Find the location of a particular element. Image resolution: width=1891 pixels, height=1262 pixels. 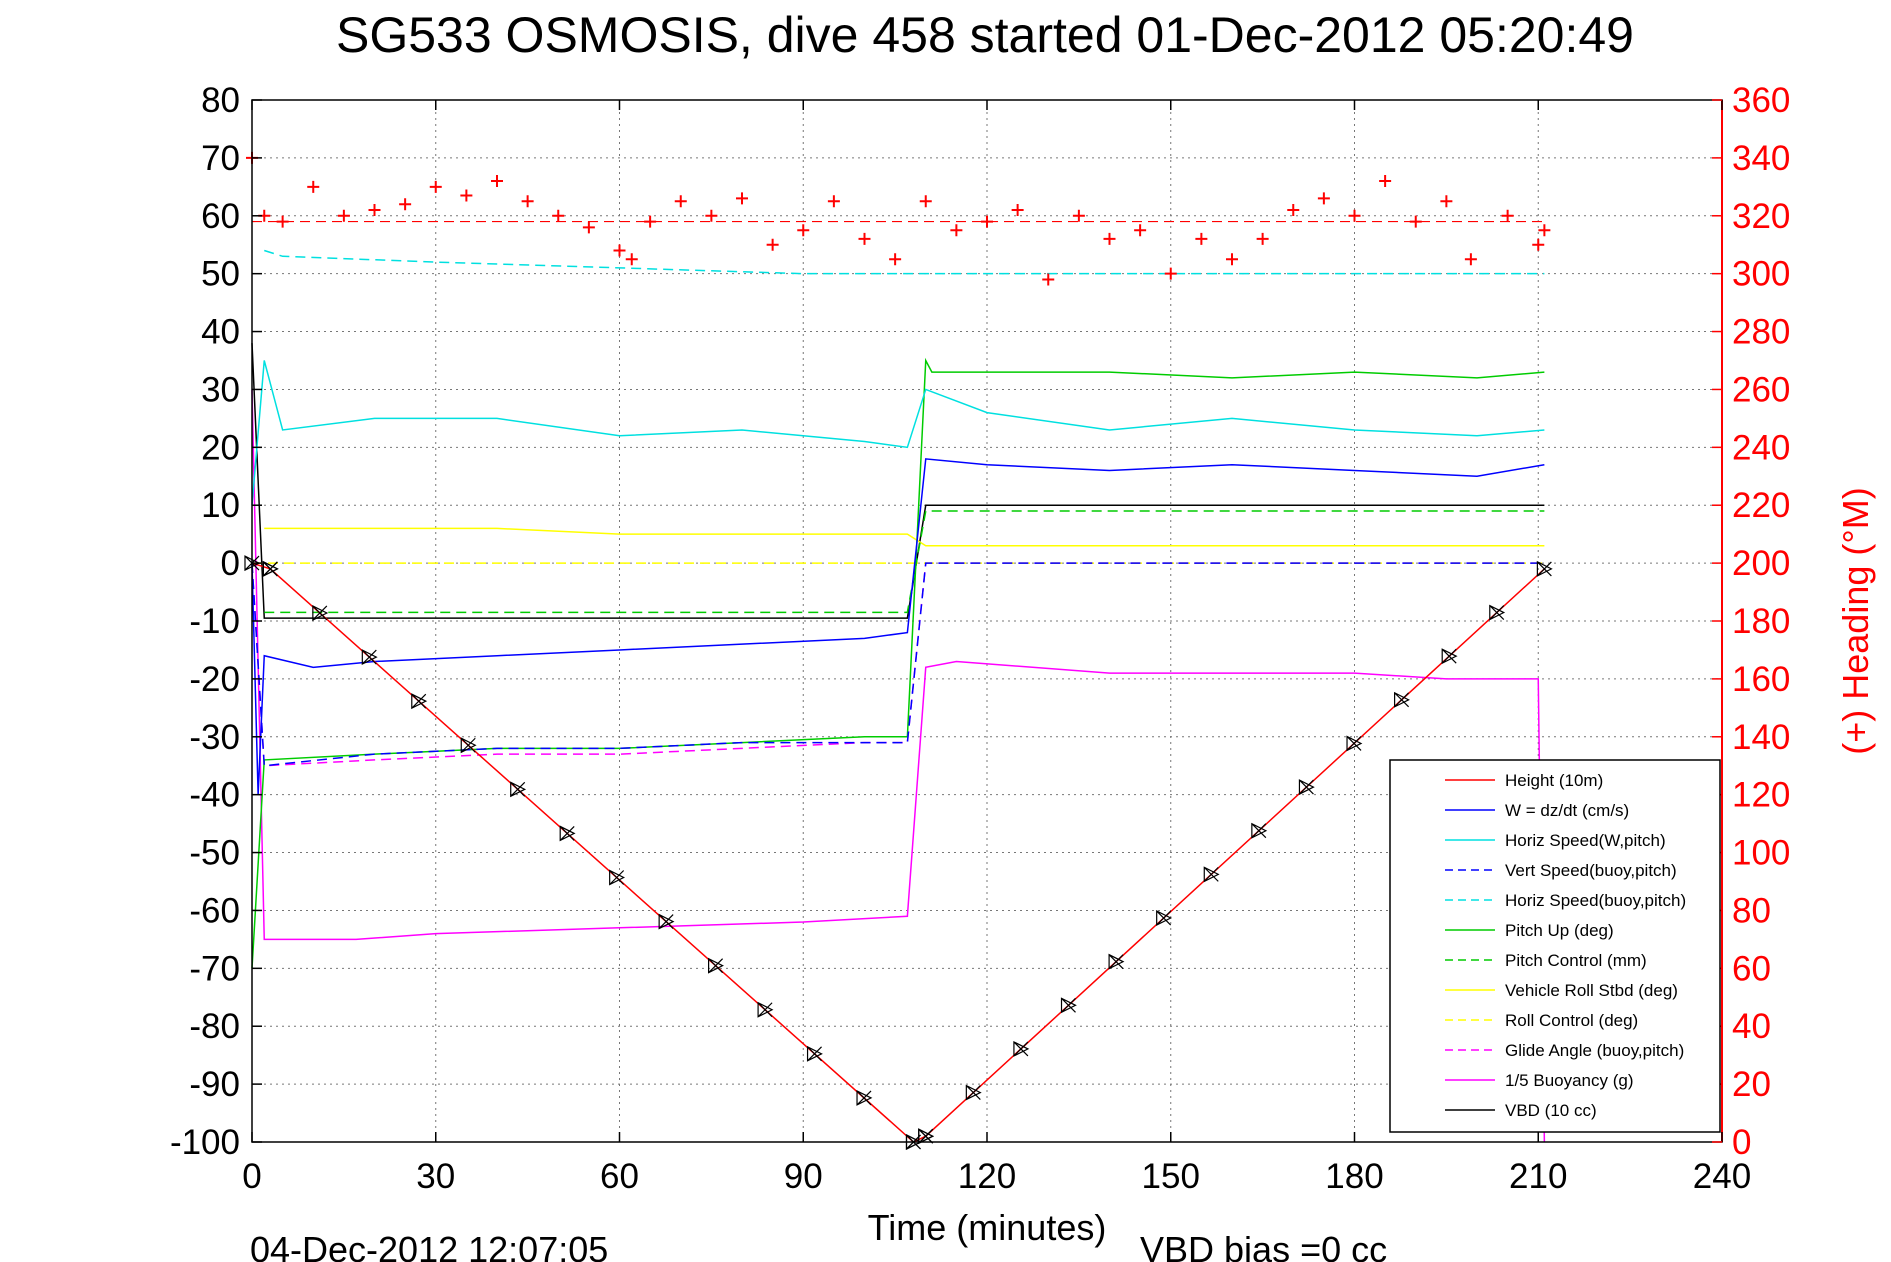

y-tick-label-left: -80 is located at coordinates (214, 1026).